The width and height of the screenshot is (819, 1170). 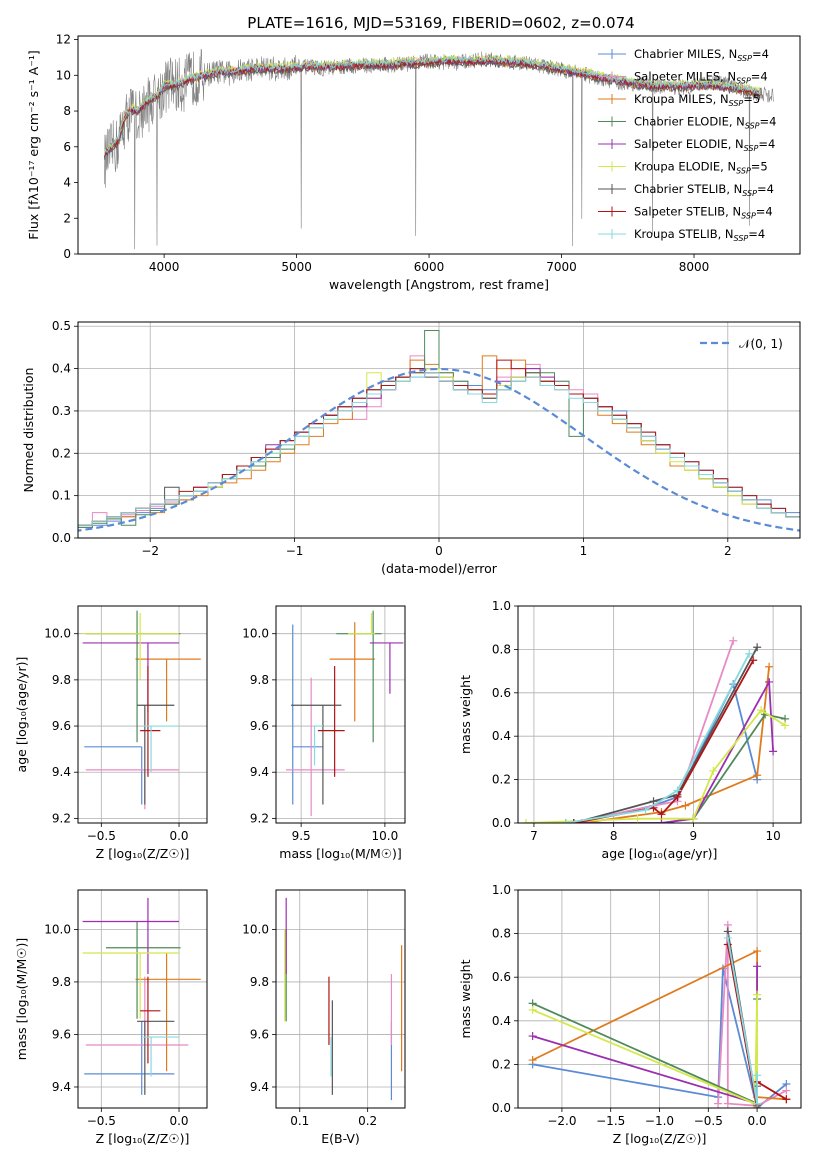 What do you see at coordinates (101, 1121) in the screenshot?
I see `x-tick-label: −0.5` at bounding box center [101, 1121].